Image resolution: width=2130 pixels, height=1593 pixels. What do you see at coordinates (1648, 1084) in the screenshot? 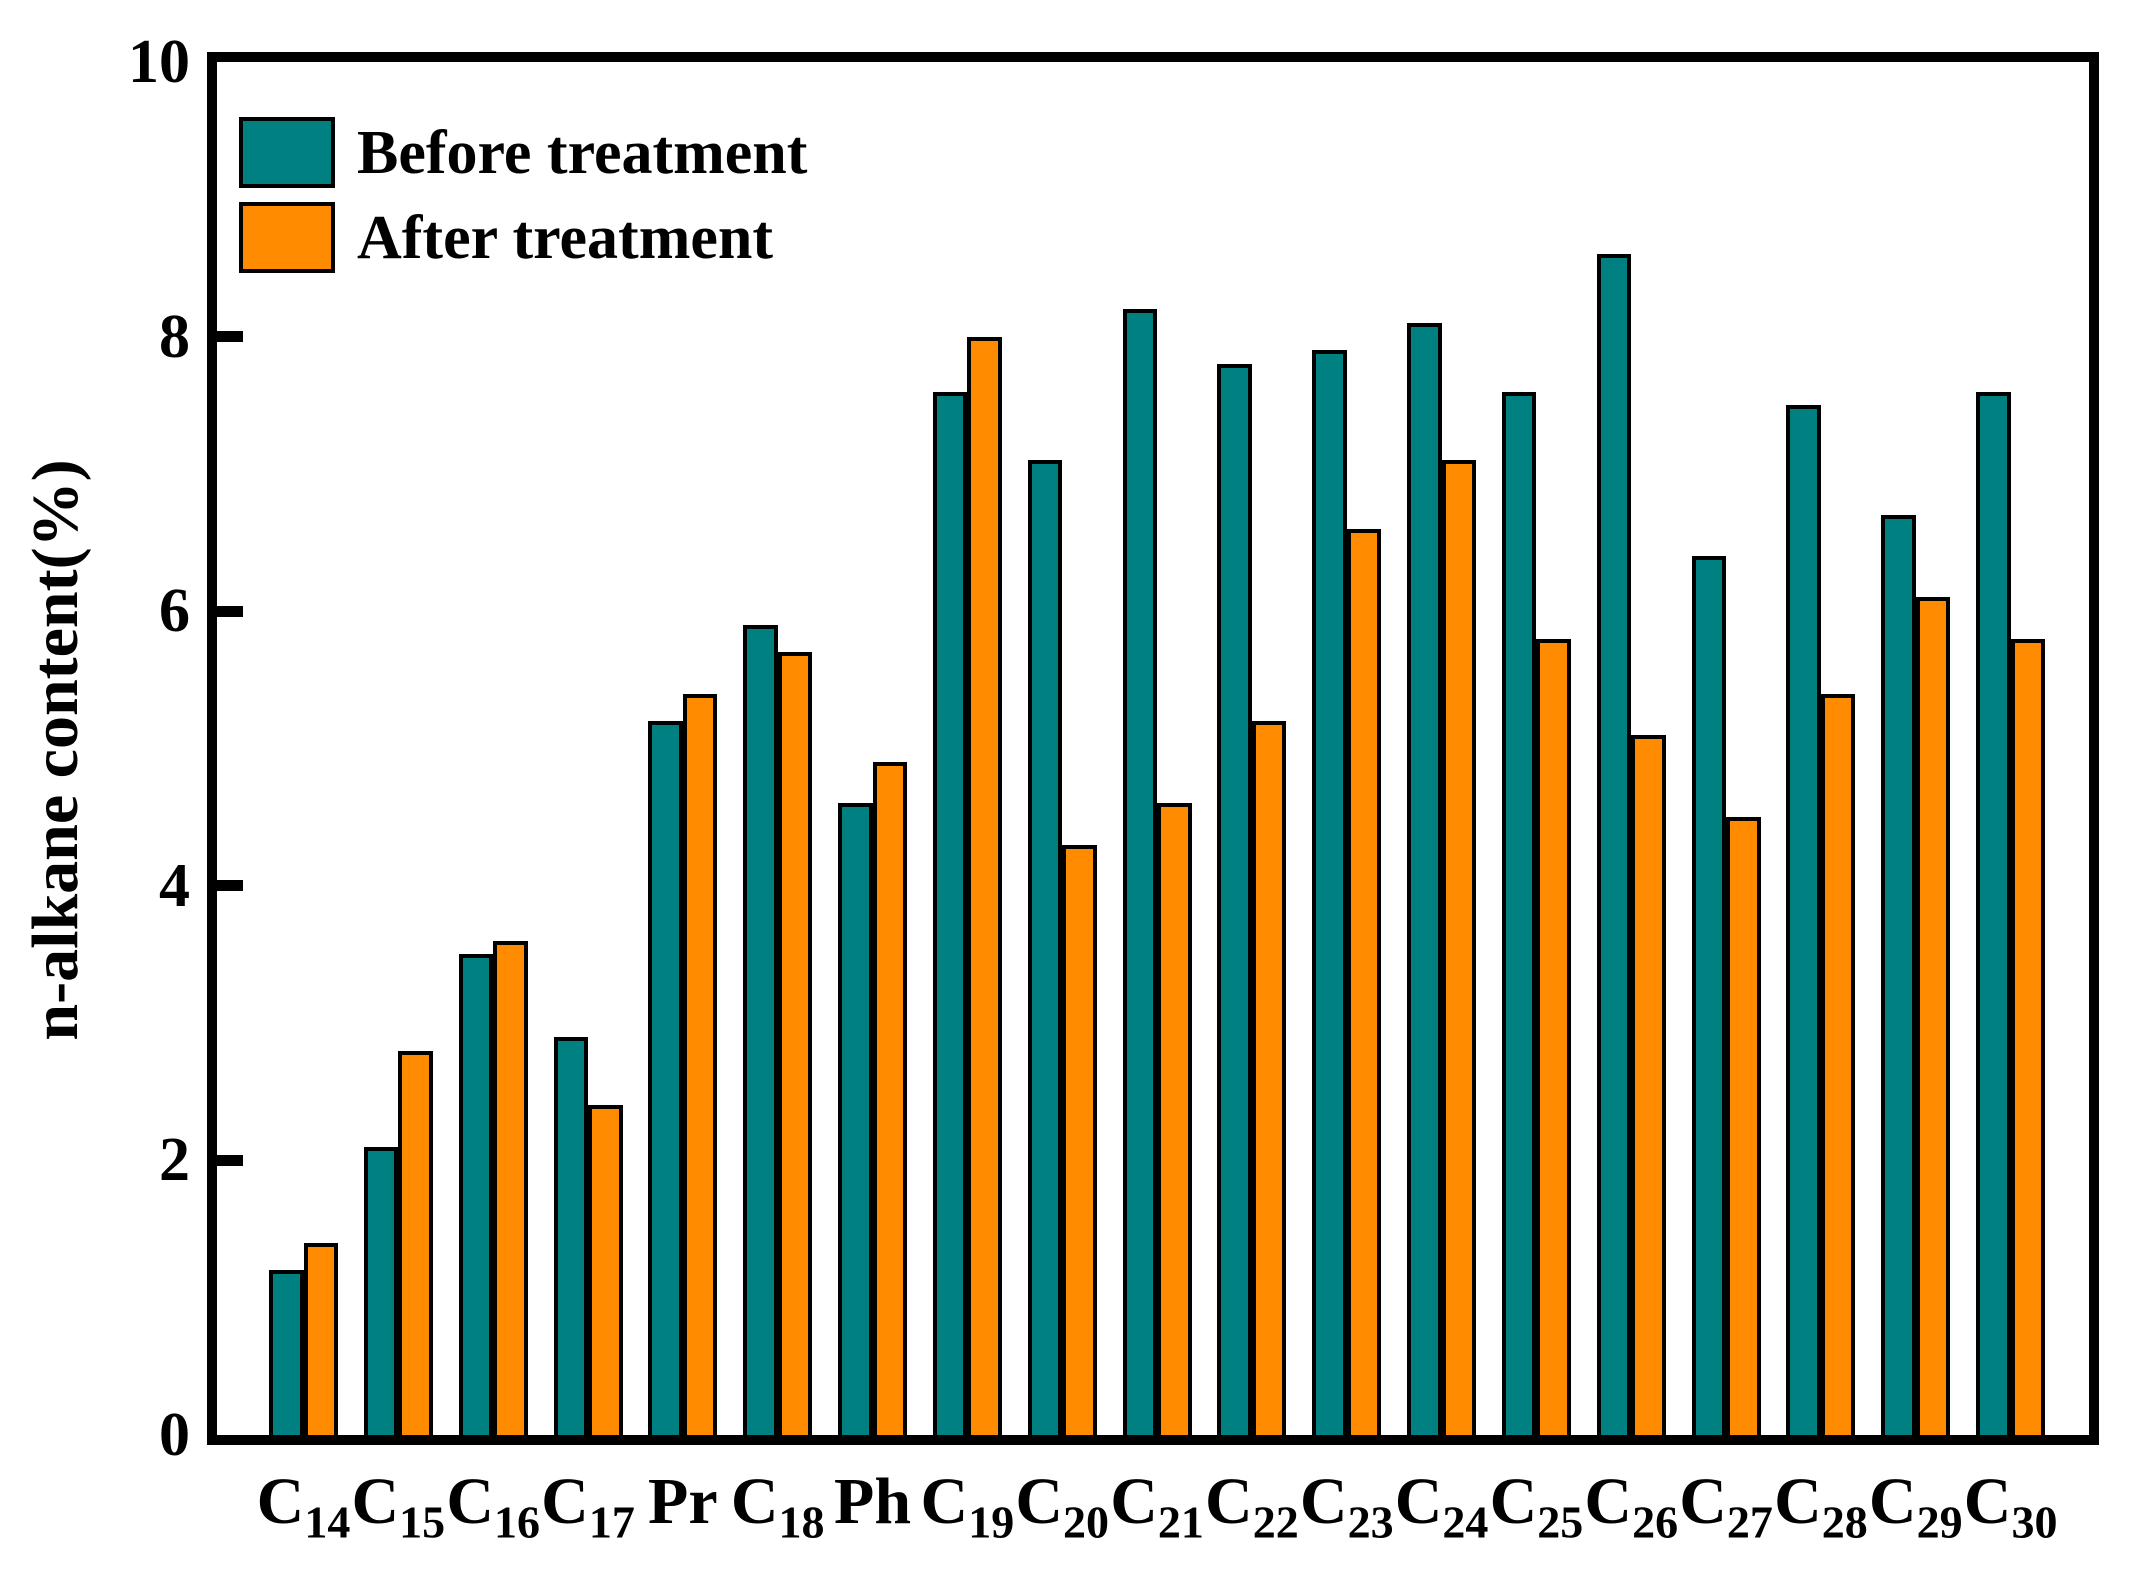
I see `bar-after-c26` at bounding box center [1648, 1084].